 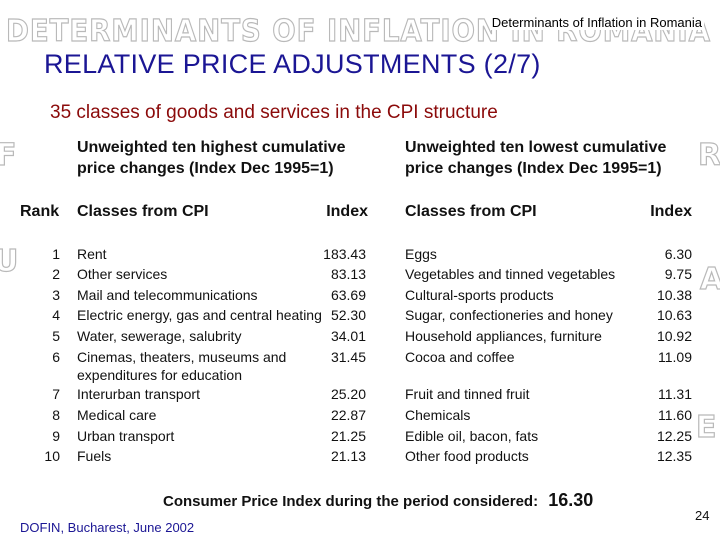 I want to click on lowest-index-cell: 11.60, so click(x=675, y=415).